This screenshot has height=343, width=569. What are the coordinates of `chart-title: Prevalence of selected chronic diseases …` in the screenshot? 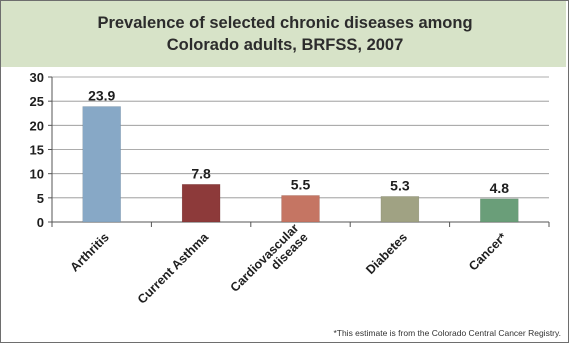 It's located at (285, 34).